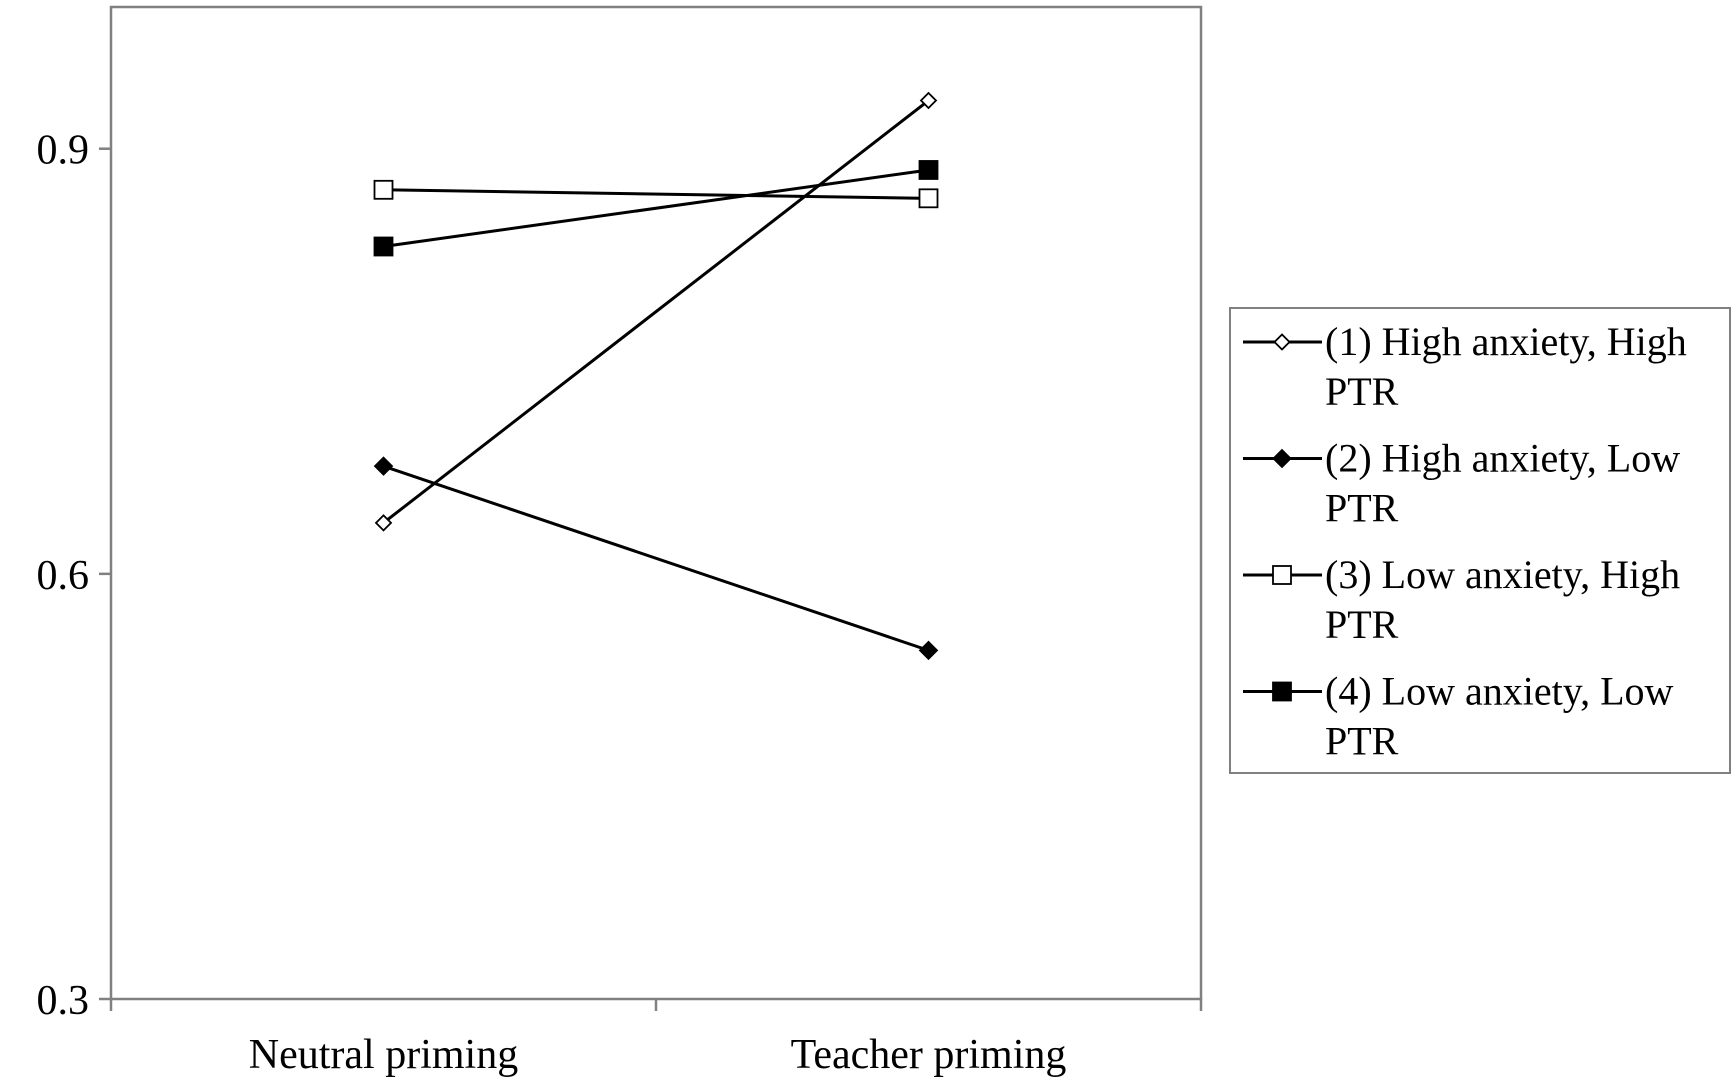 This screenshot has height=1077, width=1733. I want to click on legend-label: (4) Low anxiety, Low, so click(1499, 691).